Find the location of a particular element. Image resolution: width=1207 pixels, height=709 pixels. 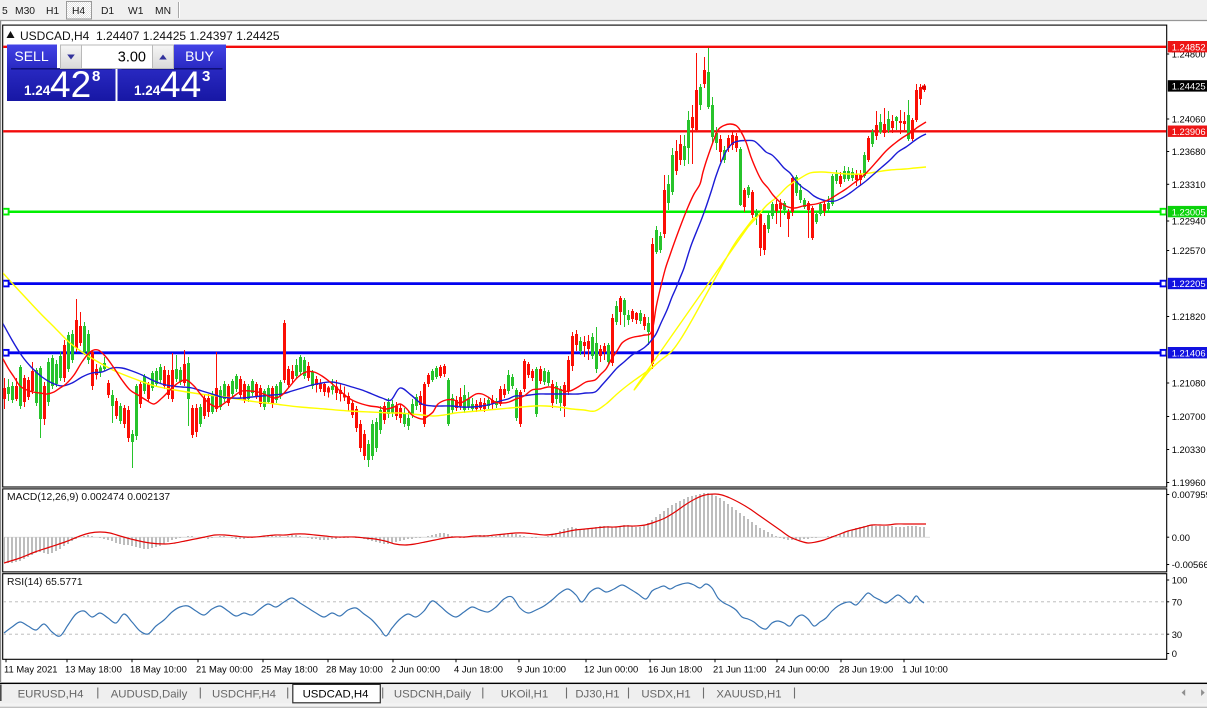

svg-text: 21 May 00:00 is located at coordinates (224, 669).